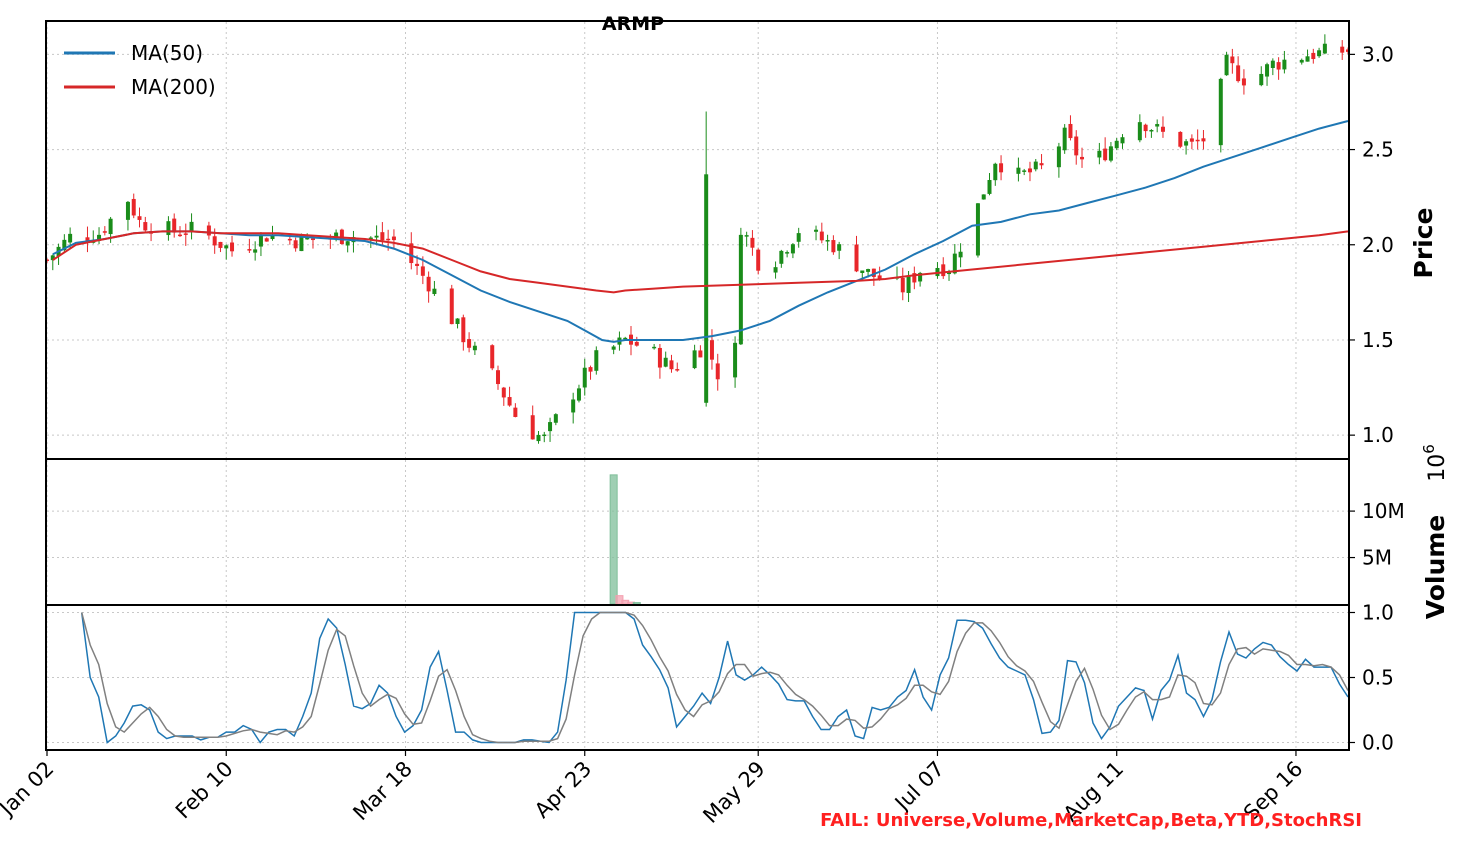 The image size is (1464, 855). I want to click on legend-ma50-label: MA(50), so click(167, 53).